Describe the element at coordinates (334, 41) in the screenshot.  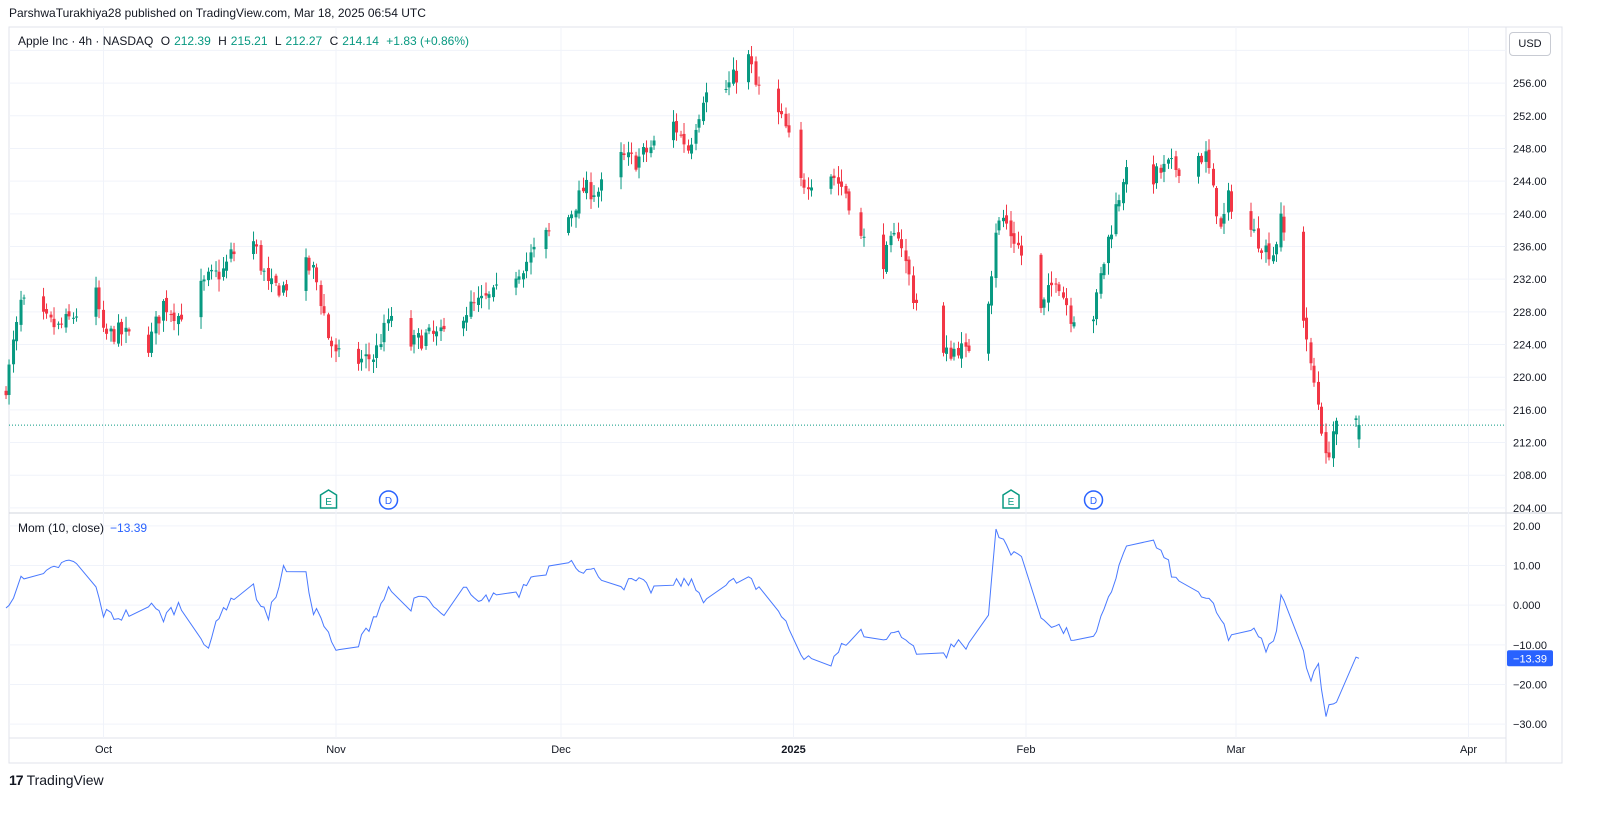
I see `close-label: C` at that location.